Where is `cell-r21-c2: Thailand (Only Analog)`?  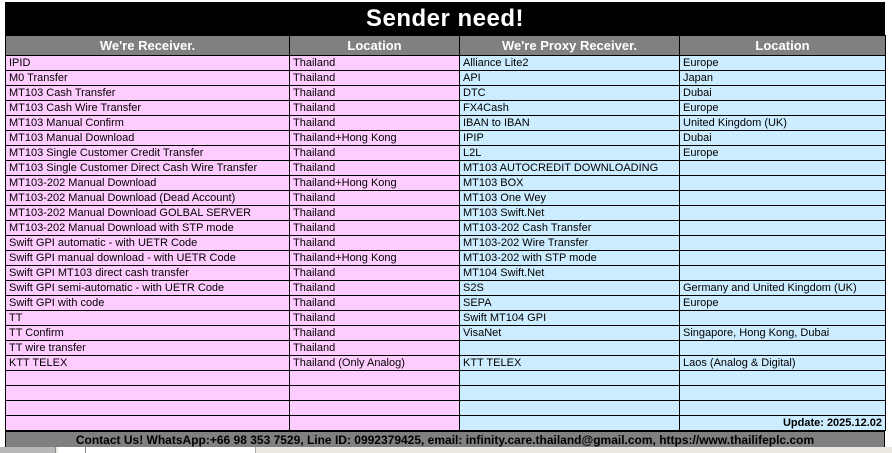
cell-r21-c2: Thailand (Only Analog) is located at coordinates (374, 363).